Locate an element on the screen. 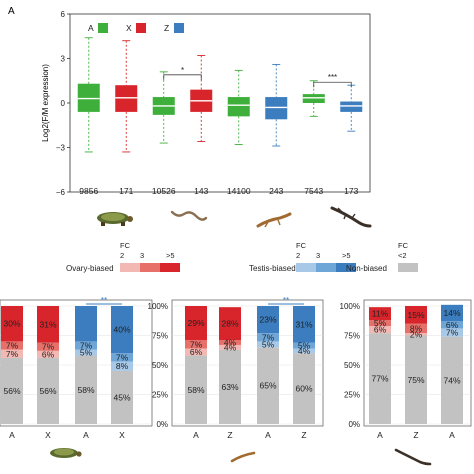 The width and height of the screenshot is (474, 474). ovary-biased-fc-swatch is located at coordinates (130, 267).